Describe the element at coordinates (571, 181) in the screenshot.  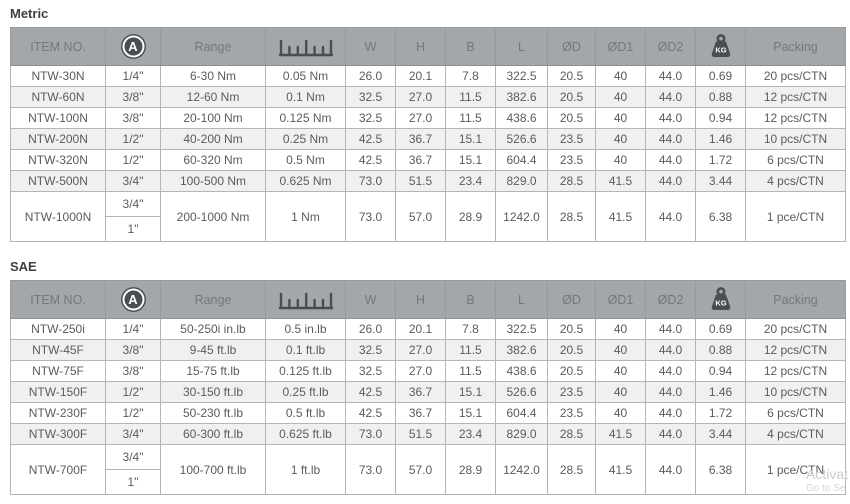
I see `cell-d: 28.5` at that location.